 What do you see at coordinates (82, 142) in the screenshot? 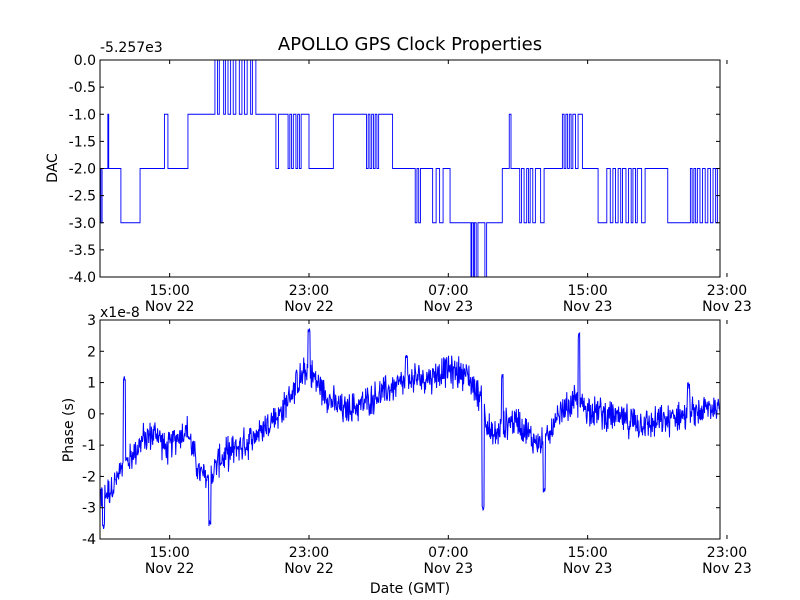
I see `dac-y-tick-label: -1.5` at bounding box center [82, 142].